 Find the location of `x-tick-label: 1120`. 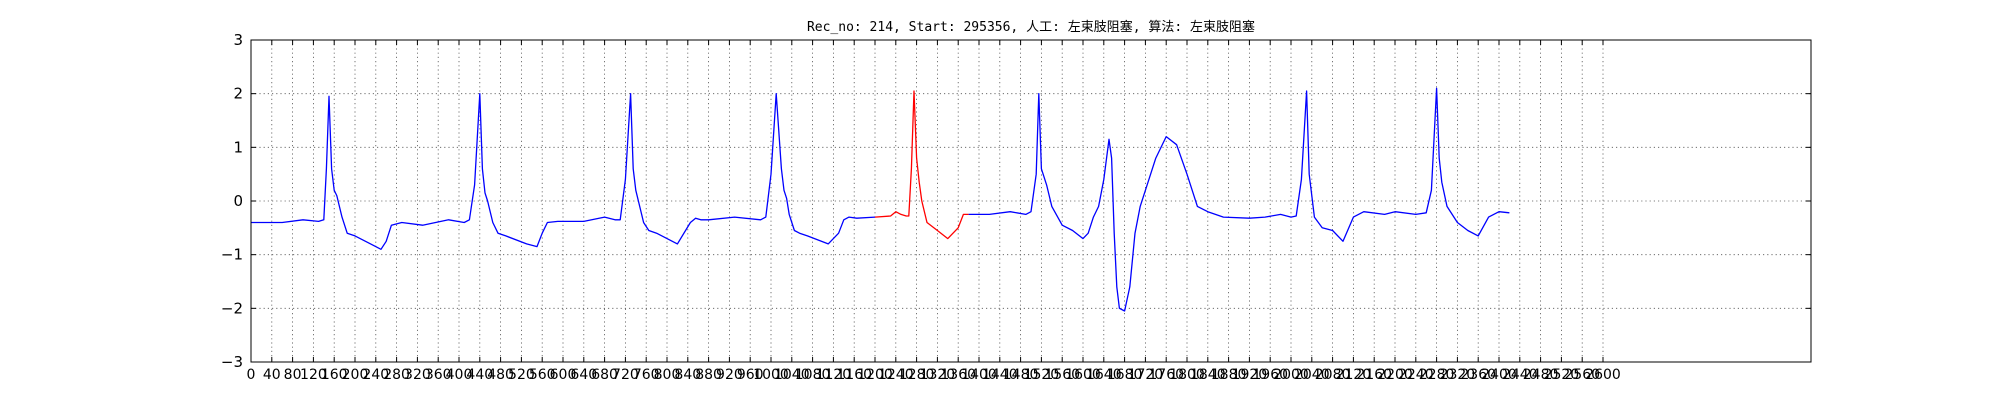

x-tick-label: 1120 is located at coordinates (834, 375).